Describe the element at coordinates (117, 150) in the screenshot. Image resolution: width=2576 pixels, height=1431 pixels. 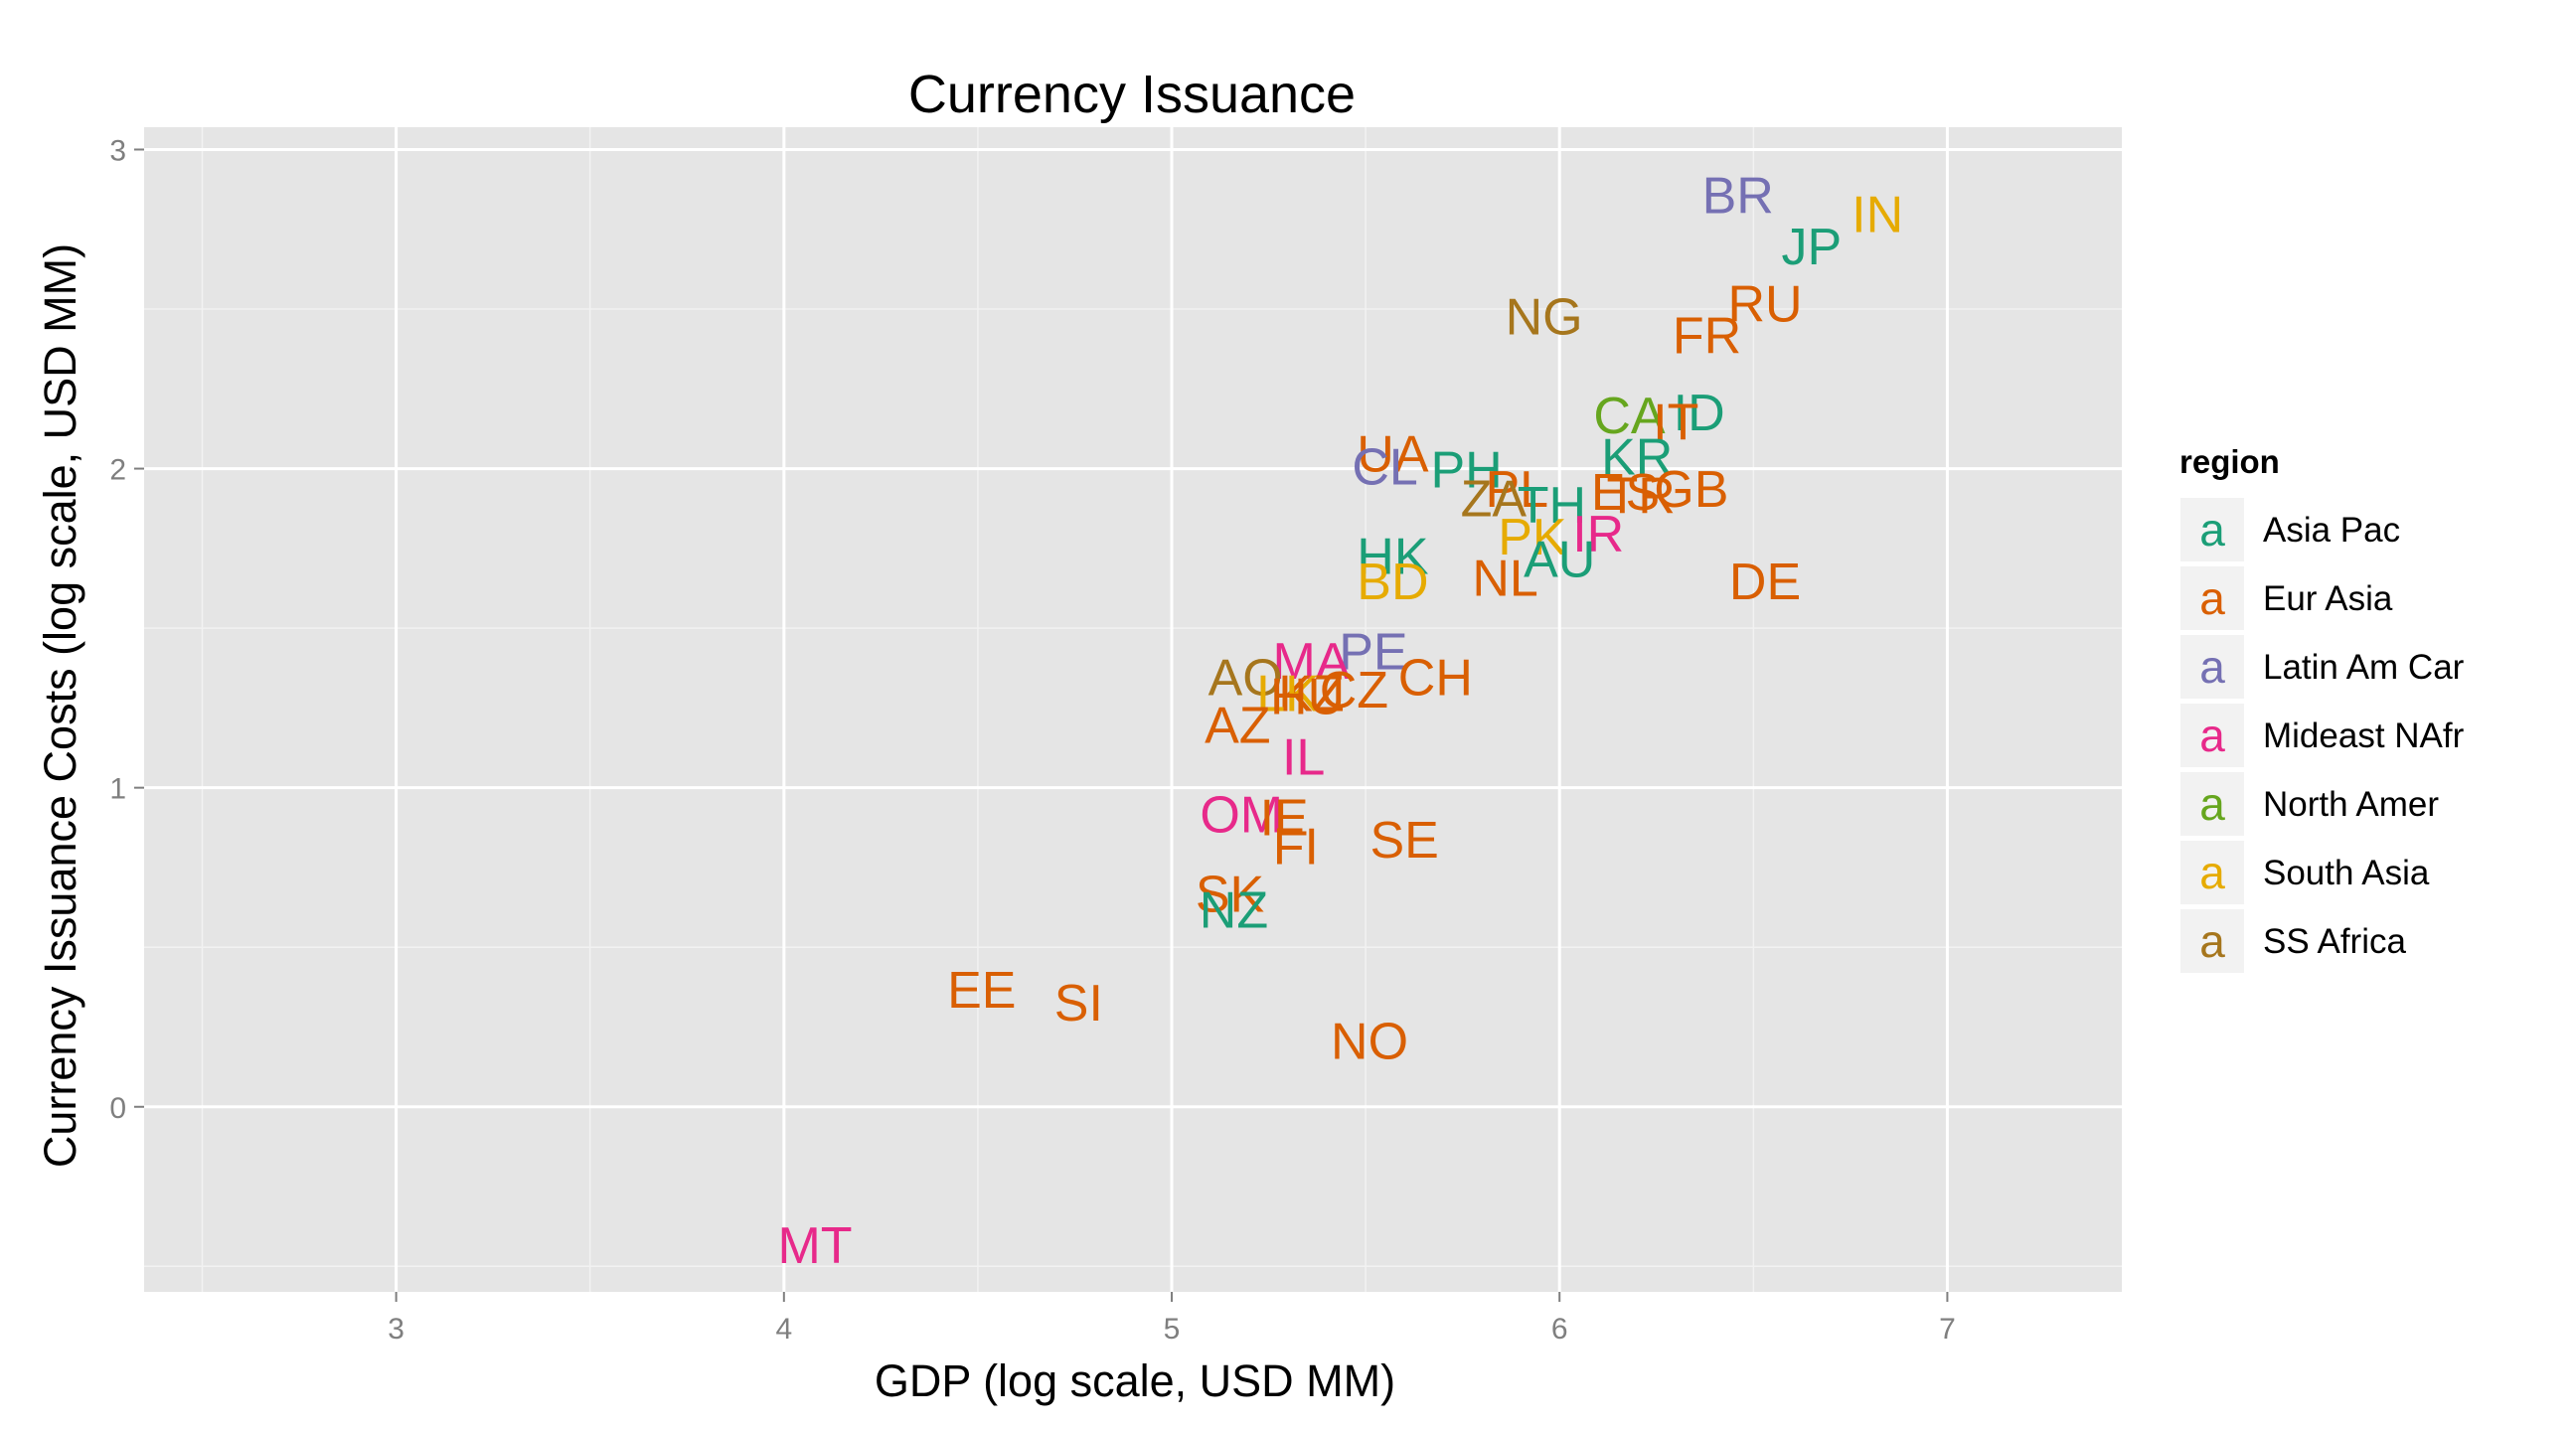
I see `y-tick-label: 3` at that location.